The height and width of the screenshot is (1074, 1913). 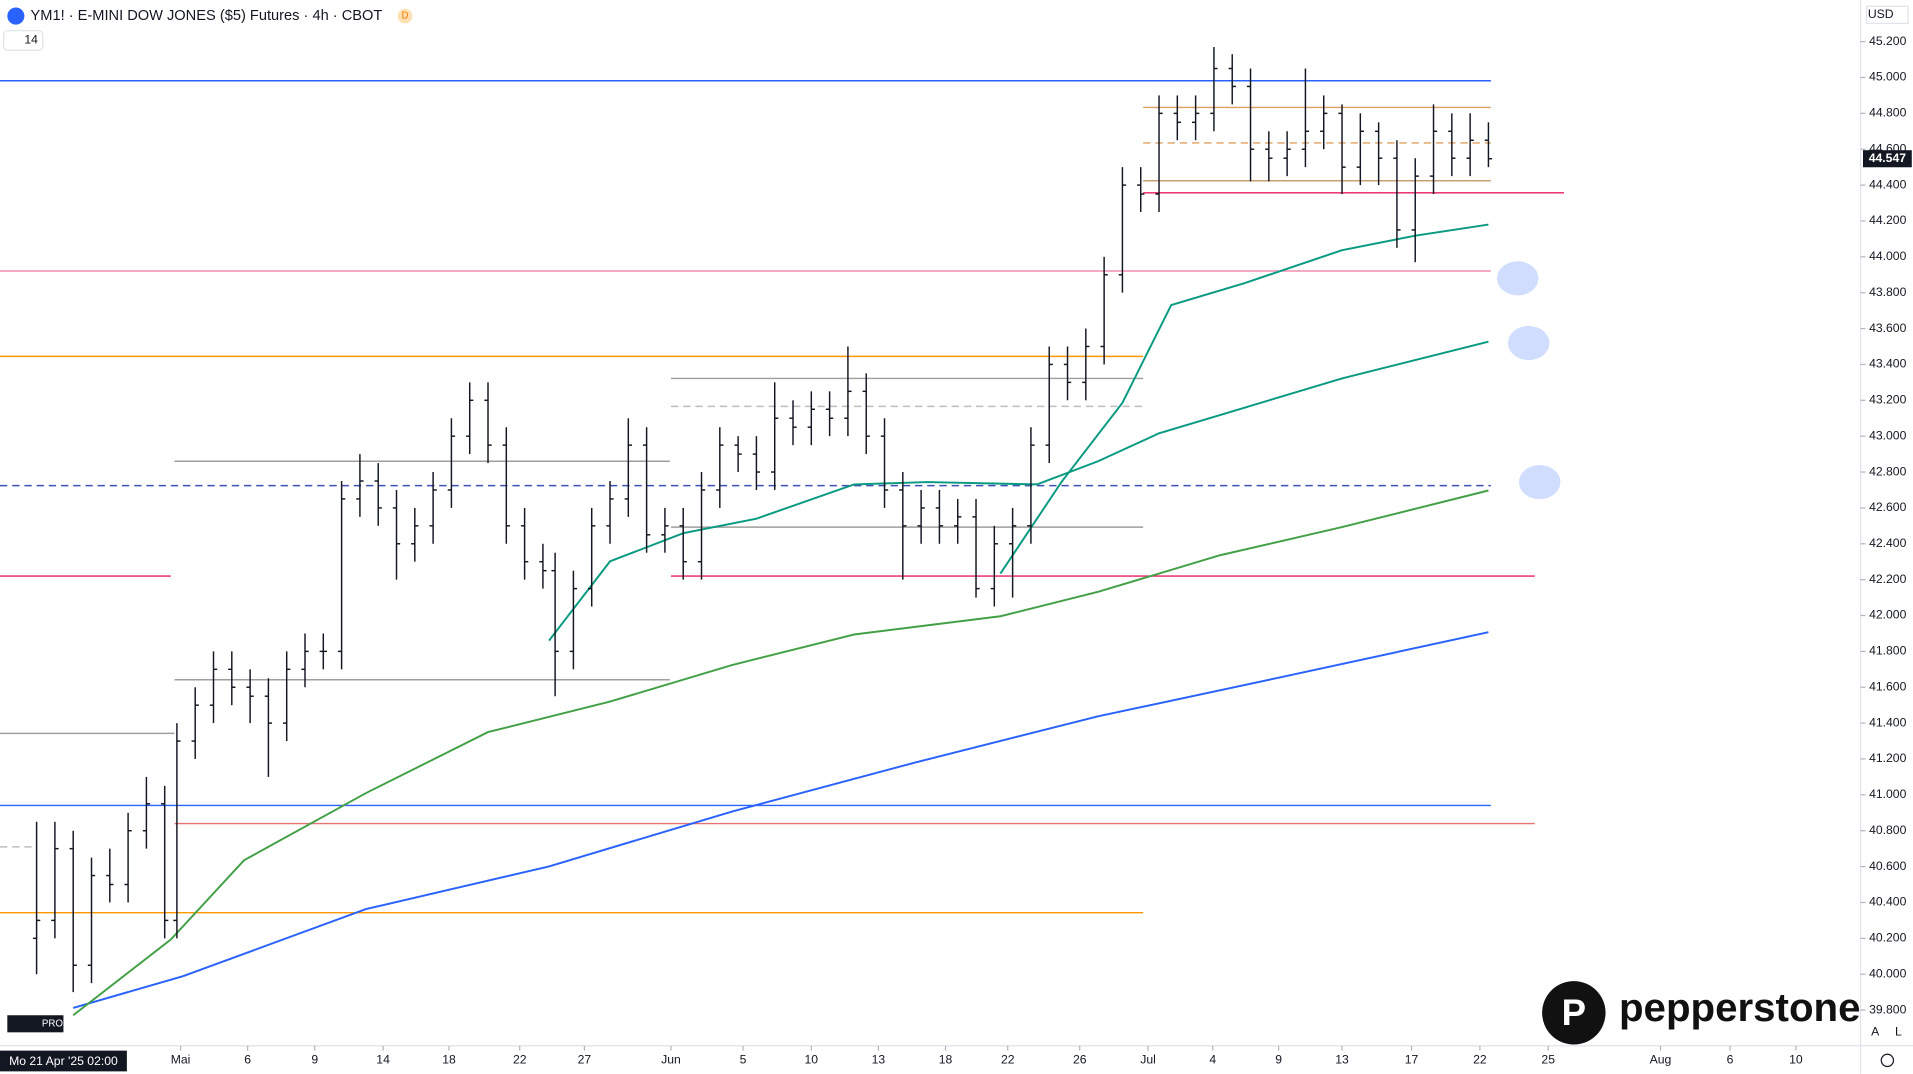 What do you see at coordinates (1018, 491) in the screenshot?
I see `moving-average` at bounding box center [1018, 491].